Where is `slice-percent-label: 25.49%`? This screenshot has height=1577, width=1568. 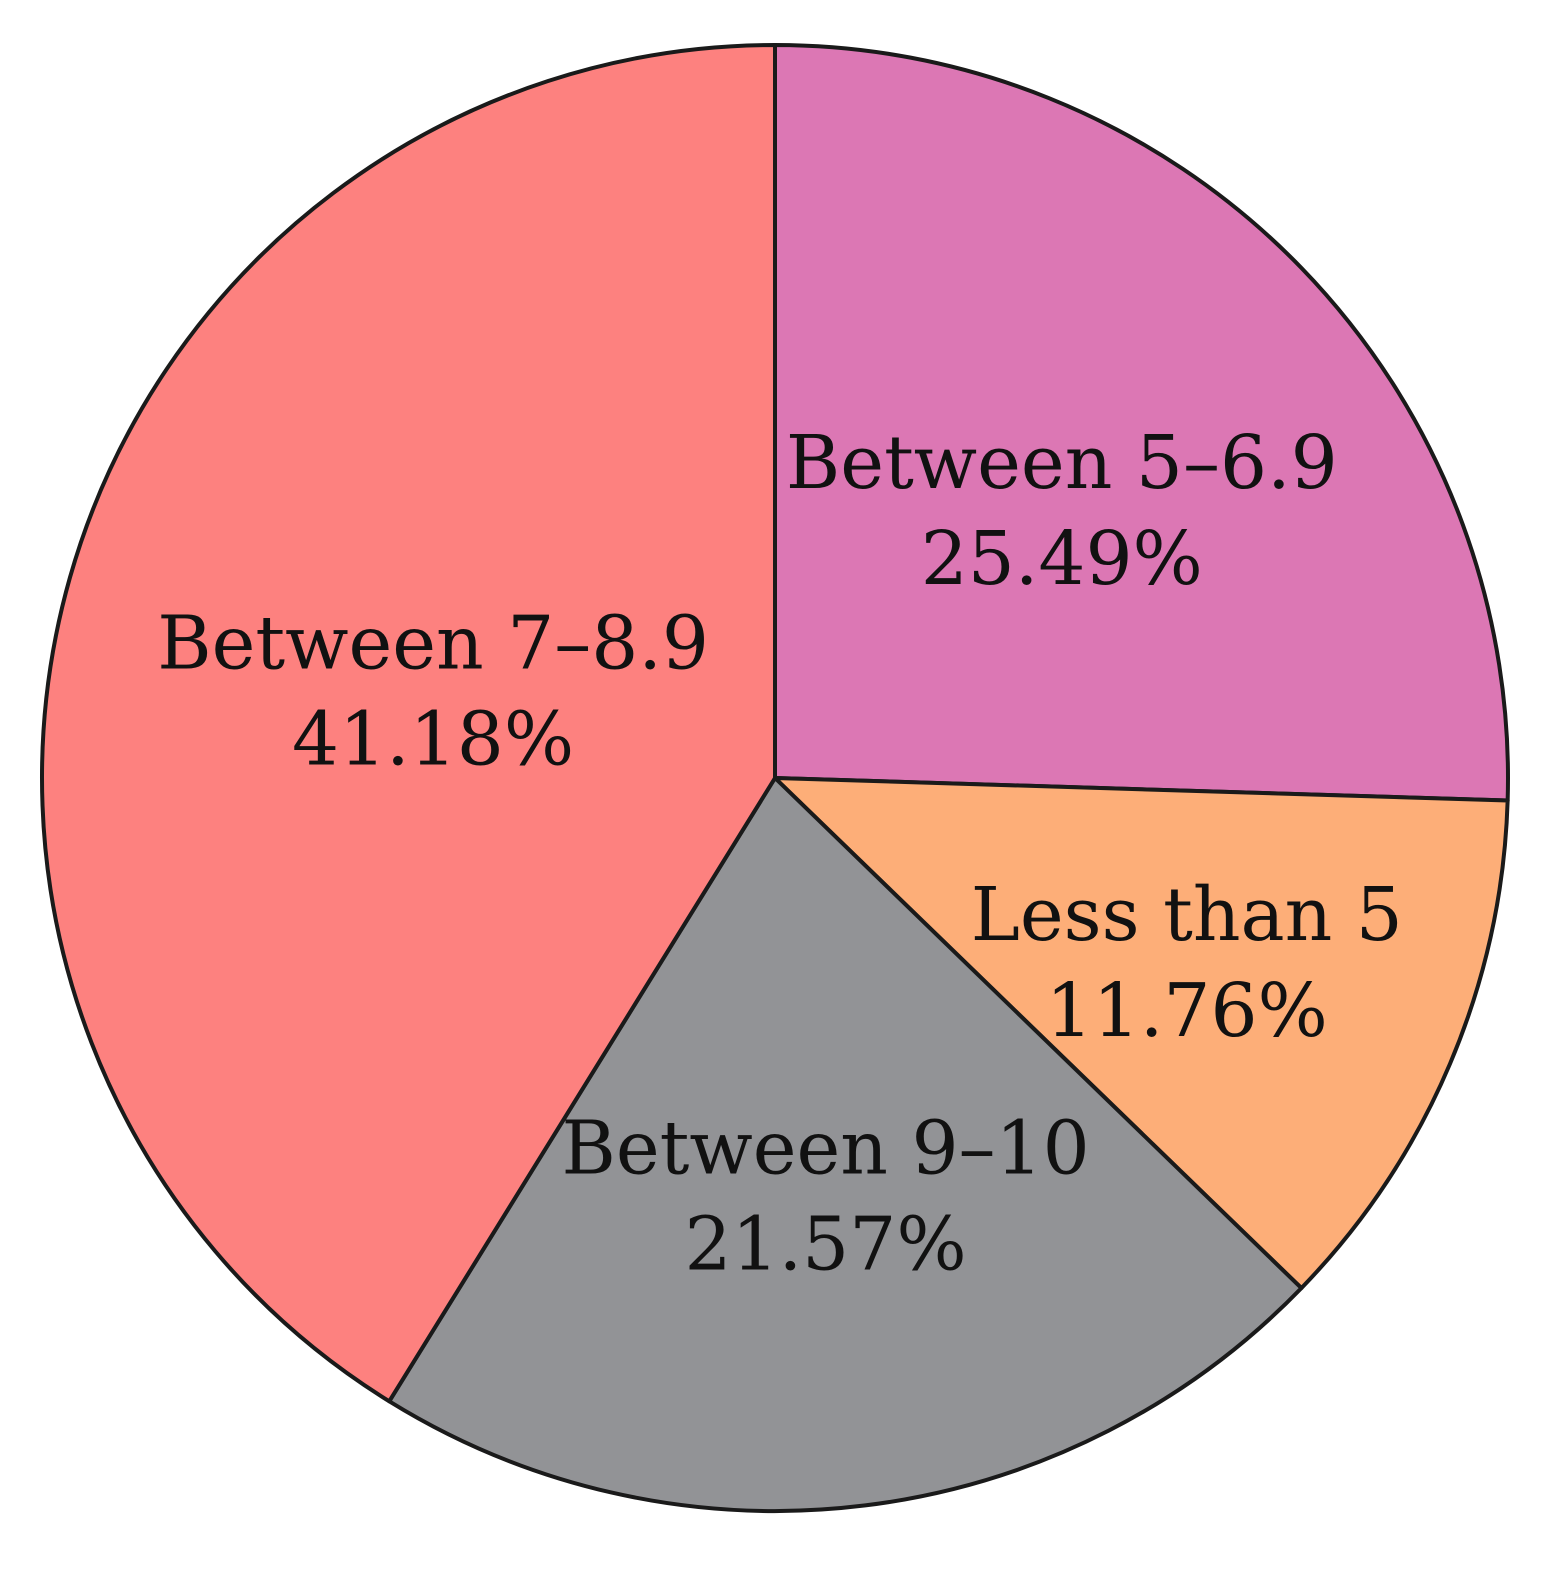 slice-percent-label: 25.49% is located at coordinates (1062, 559).